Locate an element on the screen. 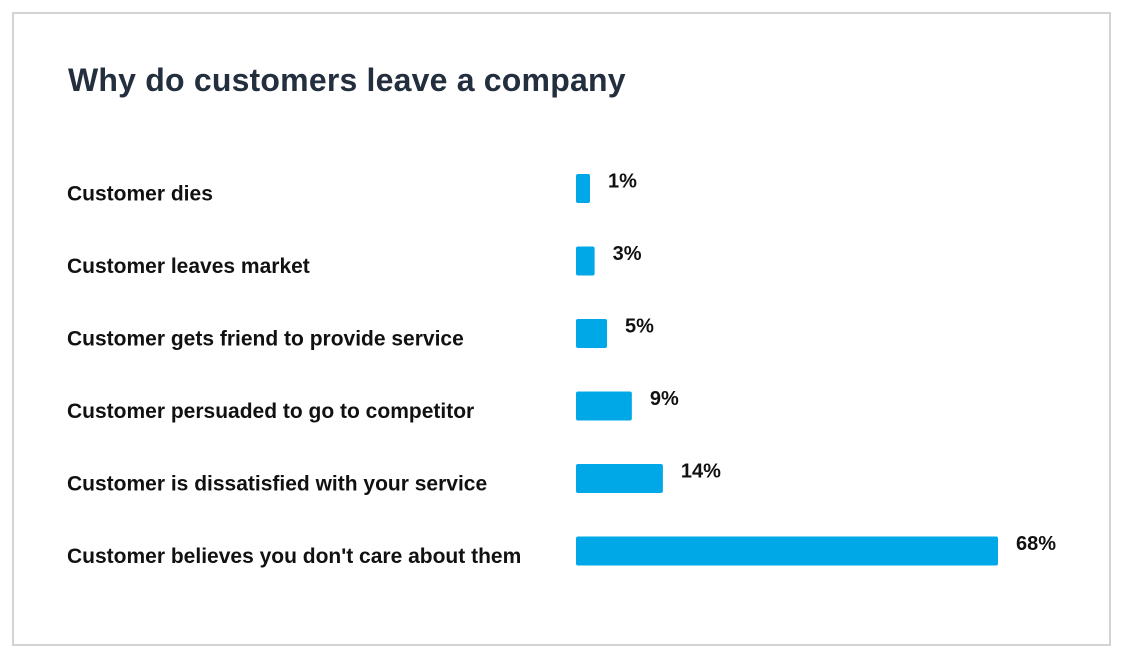 The width and height of the screenshot is (1125, 658). value-label: 9% is located at coordinates (664, 399).